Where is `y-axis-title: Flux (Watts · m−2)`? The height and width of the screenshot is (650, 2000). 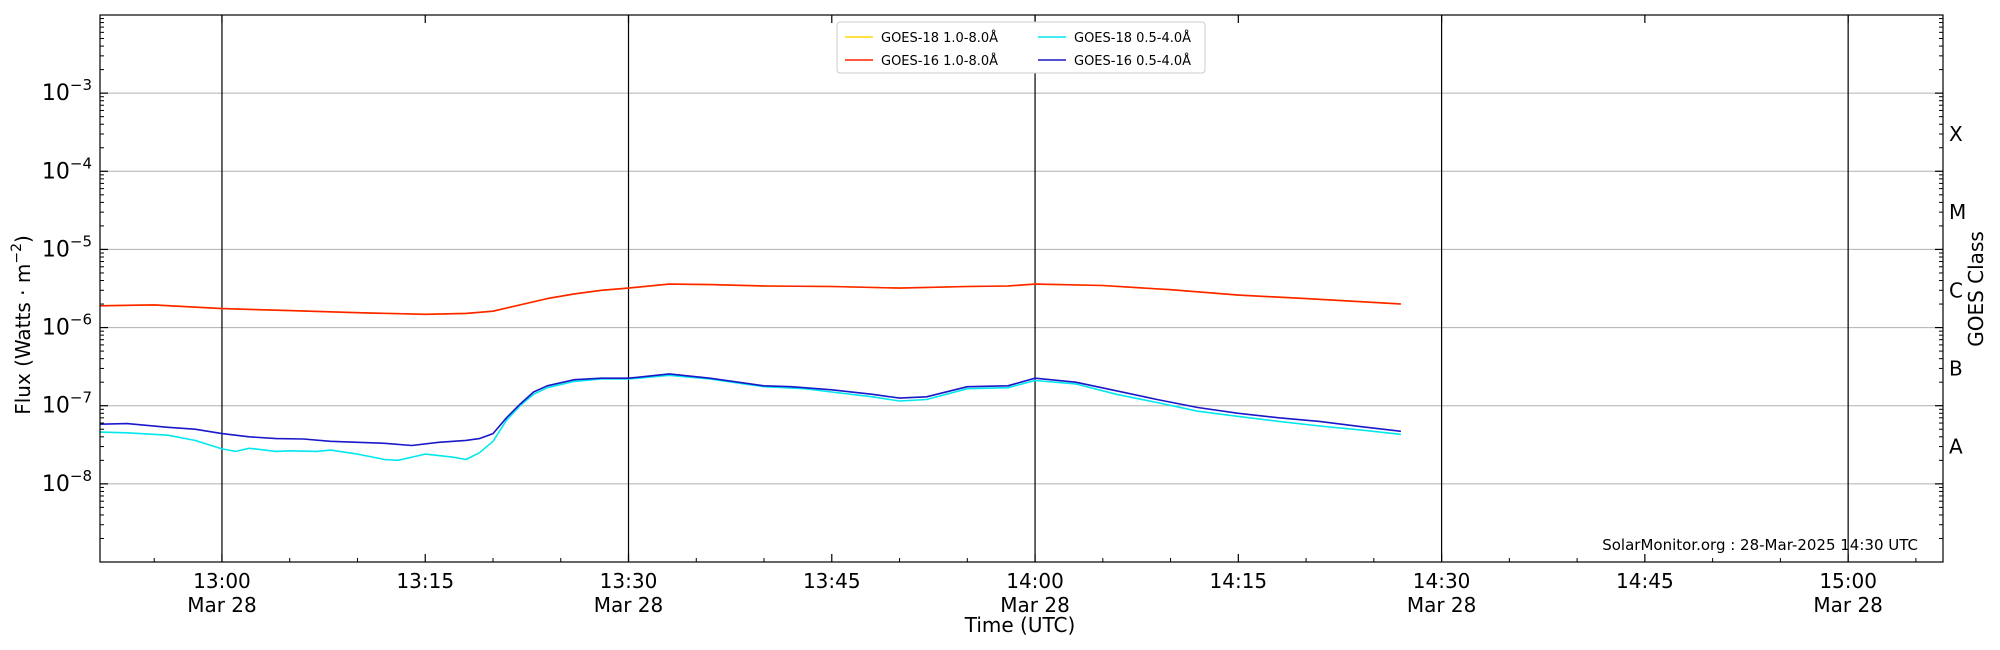 y-axis-title: Flux (Watts · m−2) is located at coordinates (22, 325).